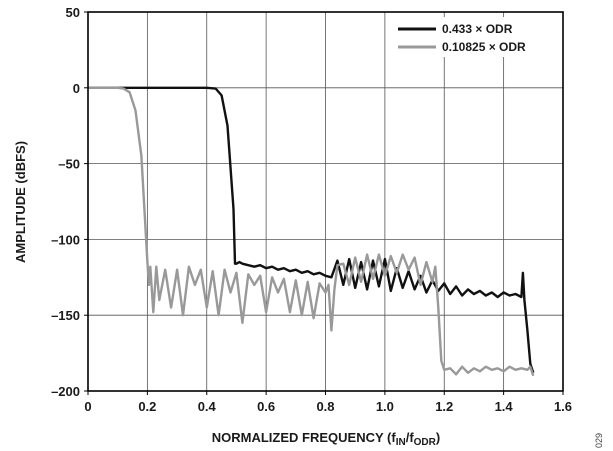 The image size is (613, 451). I want to click on legend-label-1: 0.433 × ODR, so click(477, 29).